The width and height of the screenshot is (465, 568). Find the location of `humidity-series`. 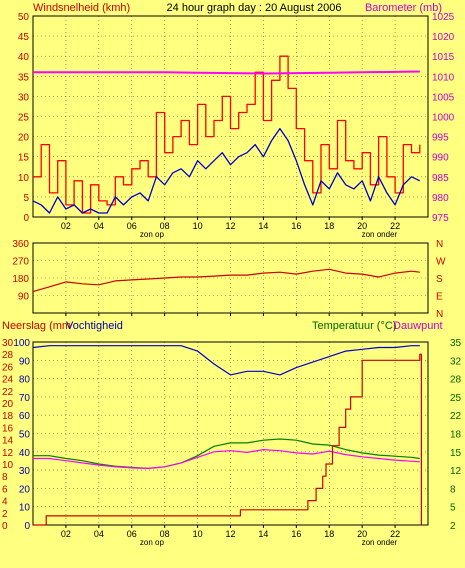

humidity-series is located at coordinates (226, 360).